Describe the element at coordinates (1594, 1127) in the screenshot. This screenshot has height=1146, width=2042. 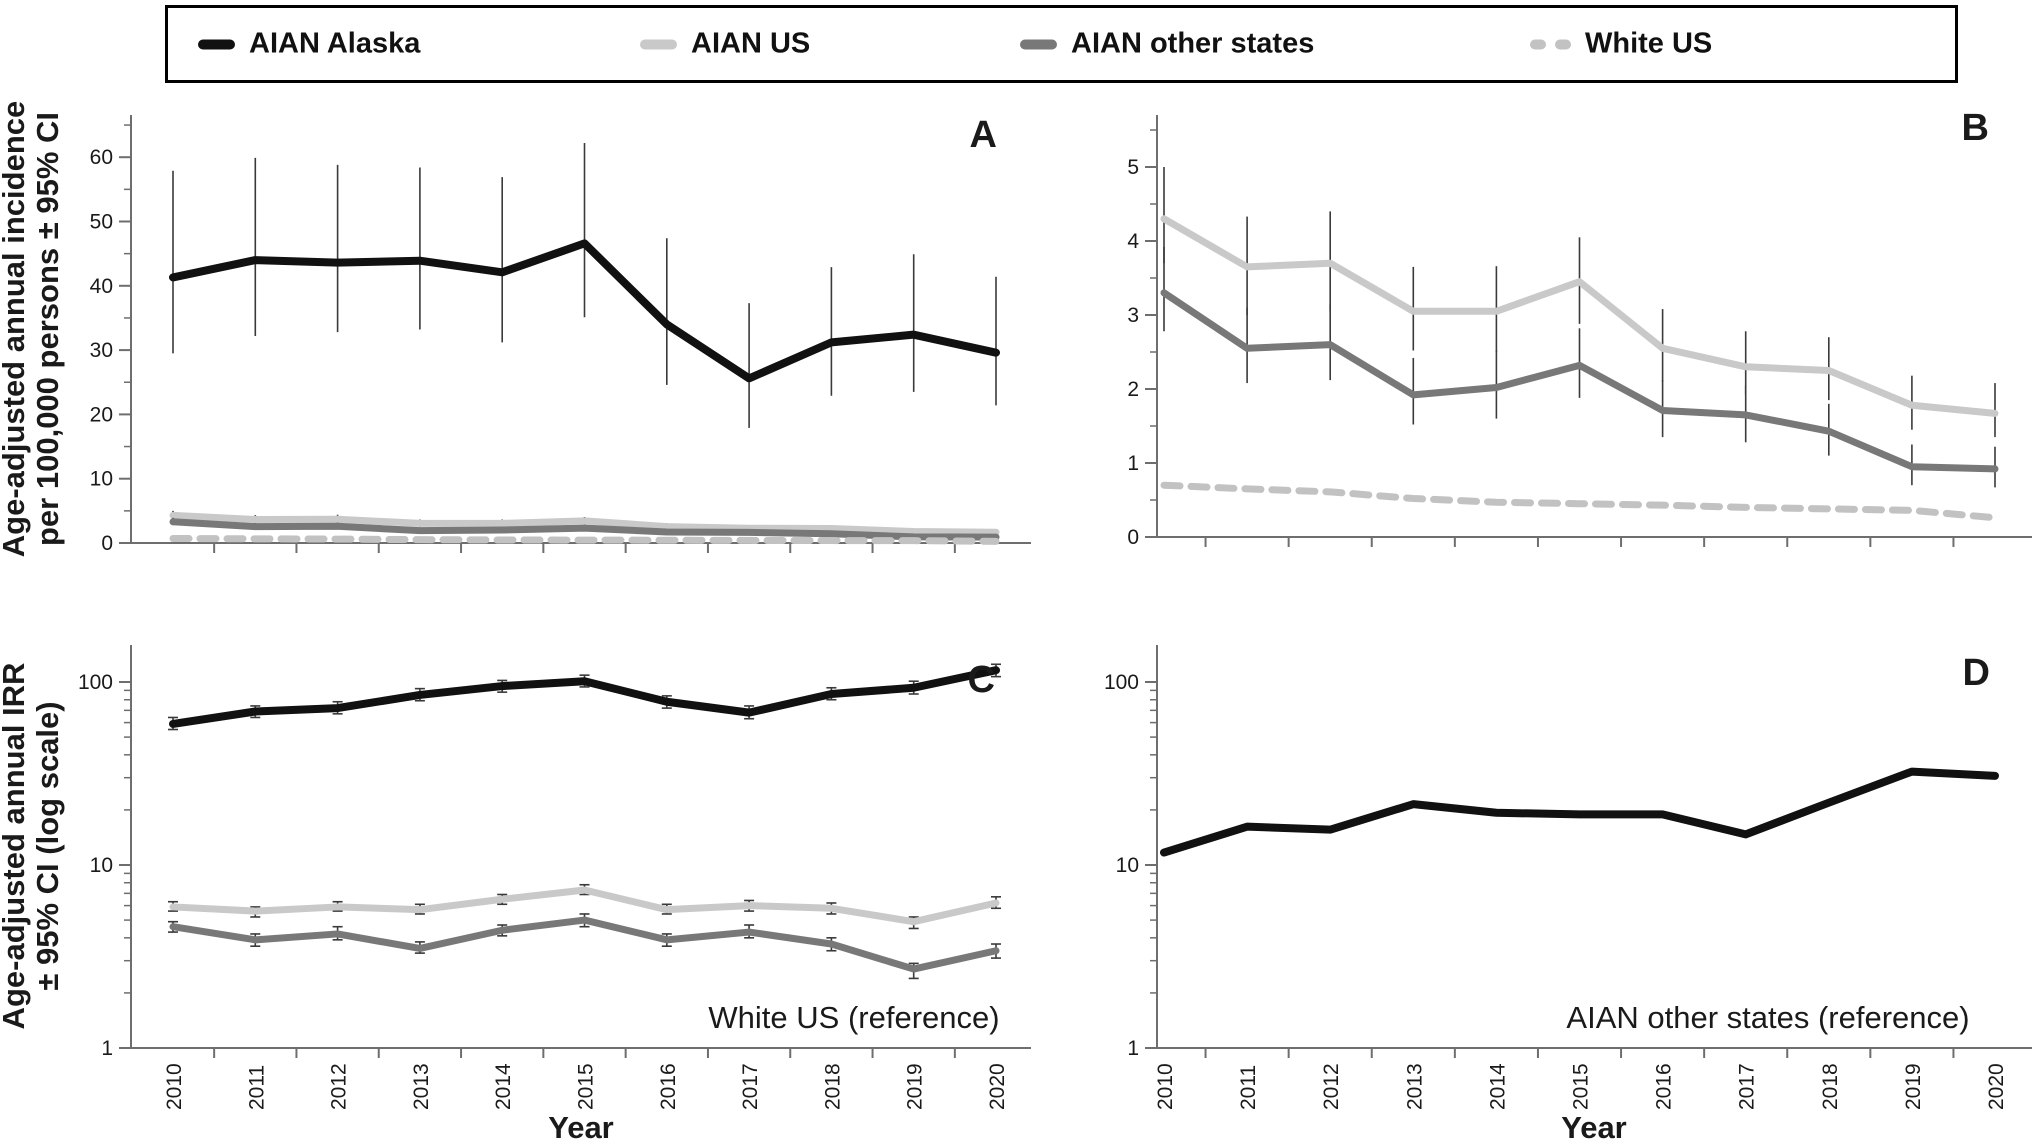
I see `panel-D-x-axis-title: Year` at that location.